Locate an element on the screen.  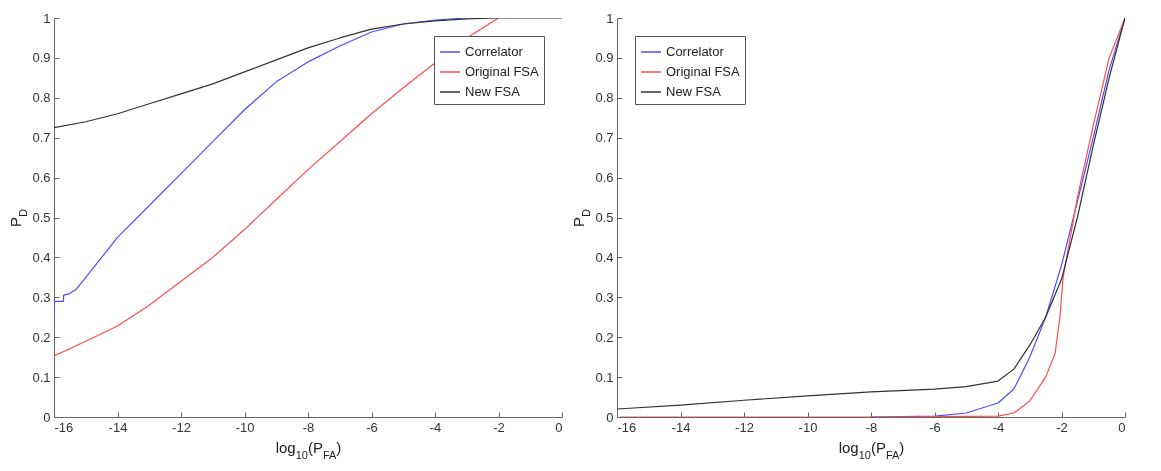
line-series is located at coordinates (308, 73).